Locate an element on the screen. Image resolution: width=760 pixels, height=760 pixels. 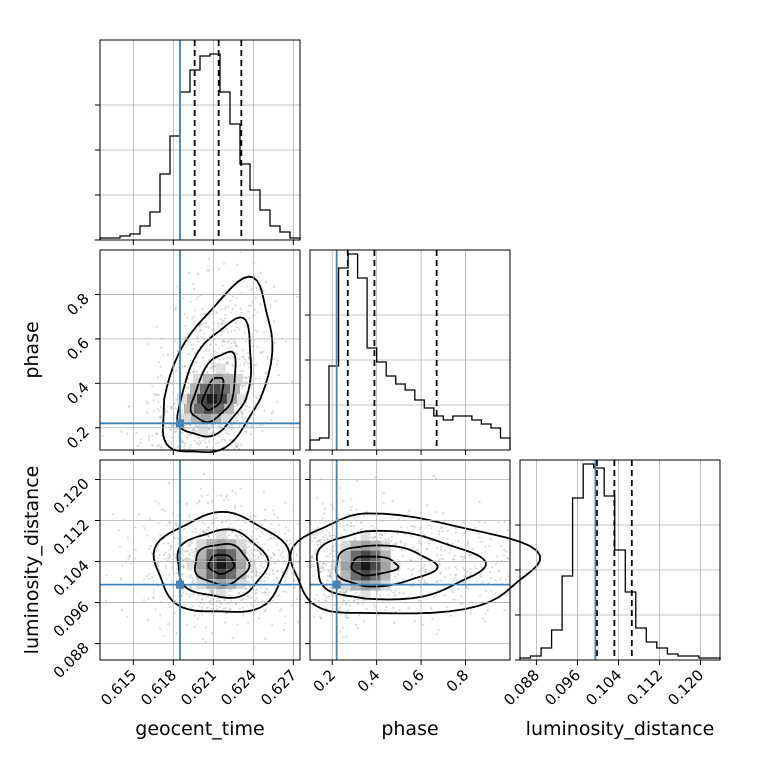
x-tick-label: 0.6 is located at coordinates (413, 681).